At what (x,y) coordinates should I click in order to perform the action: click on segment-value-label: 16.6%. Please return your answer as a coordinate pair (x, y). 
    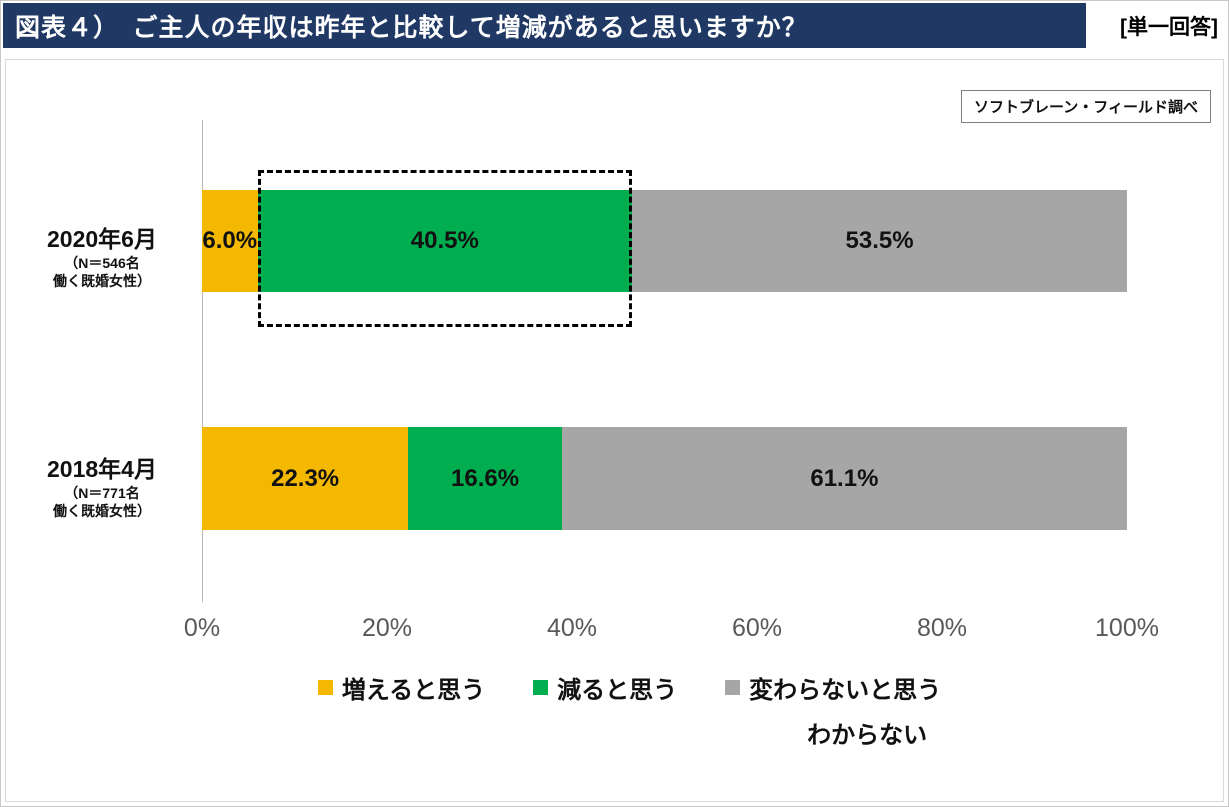
    Looking at the image, I should click on (485, 478).